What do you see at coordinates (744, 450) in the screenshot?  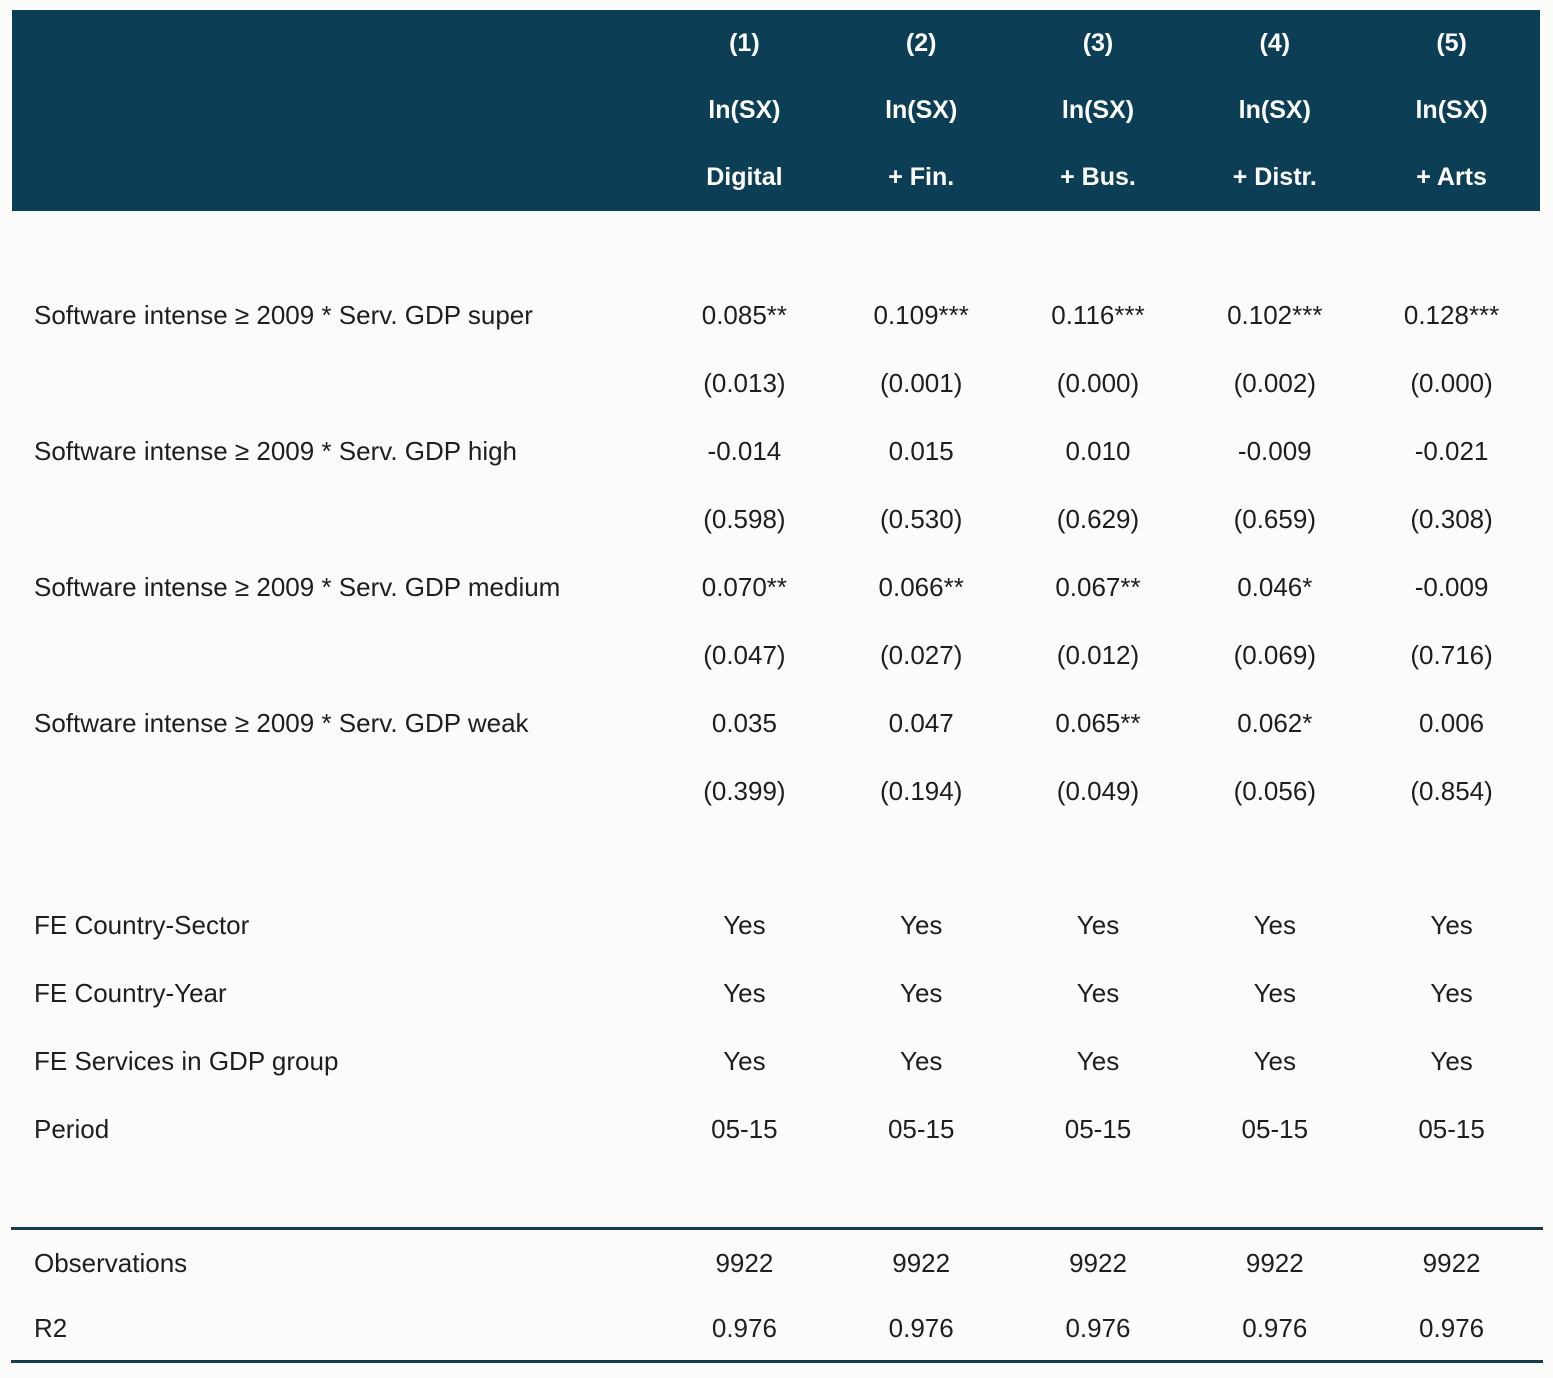 I see `coef-cell: -0.014` at bounding box center [744, 450].